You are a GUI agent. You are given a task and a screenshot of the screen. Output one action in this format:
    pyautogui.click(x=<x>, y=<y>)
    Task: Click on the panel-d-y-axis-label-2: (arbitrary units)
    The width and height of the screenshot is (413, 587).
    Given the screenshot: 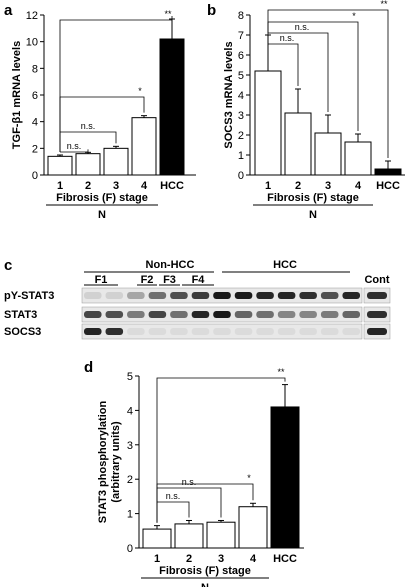 What is the action you would take?
    pyautogui.click(x=116, y=462)
    